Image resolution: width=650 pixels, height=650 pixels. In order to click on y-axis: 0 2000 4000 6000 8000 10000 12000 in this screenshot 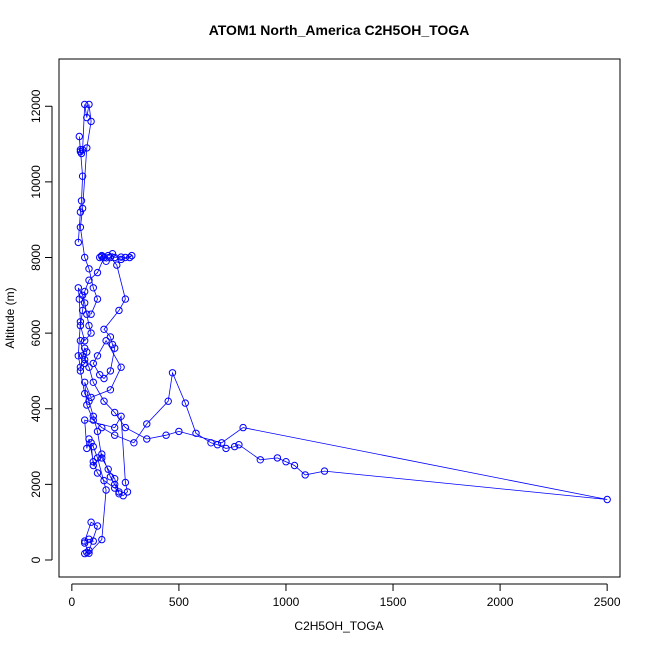, I will do `click(41, 326)`.